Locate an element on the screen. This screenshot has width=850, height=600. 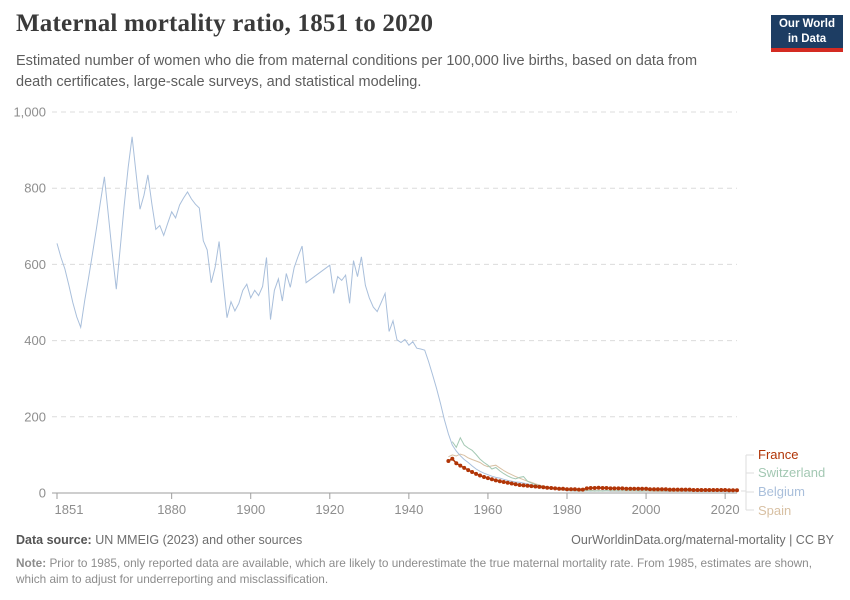
series-line-france is located at coordinates (592, 474).